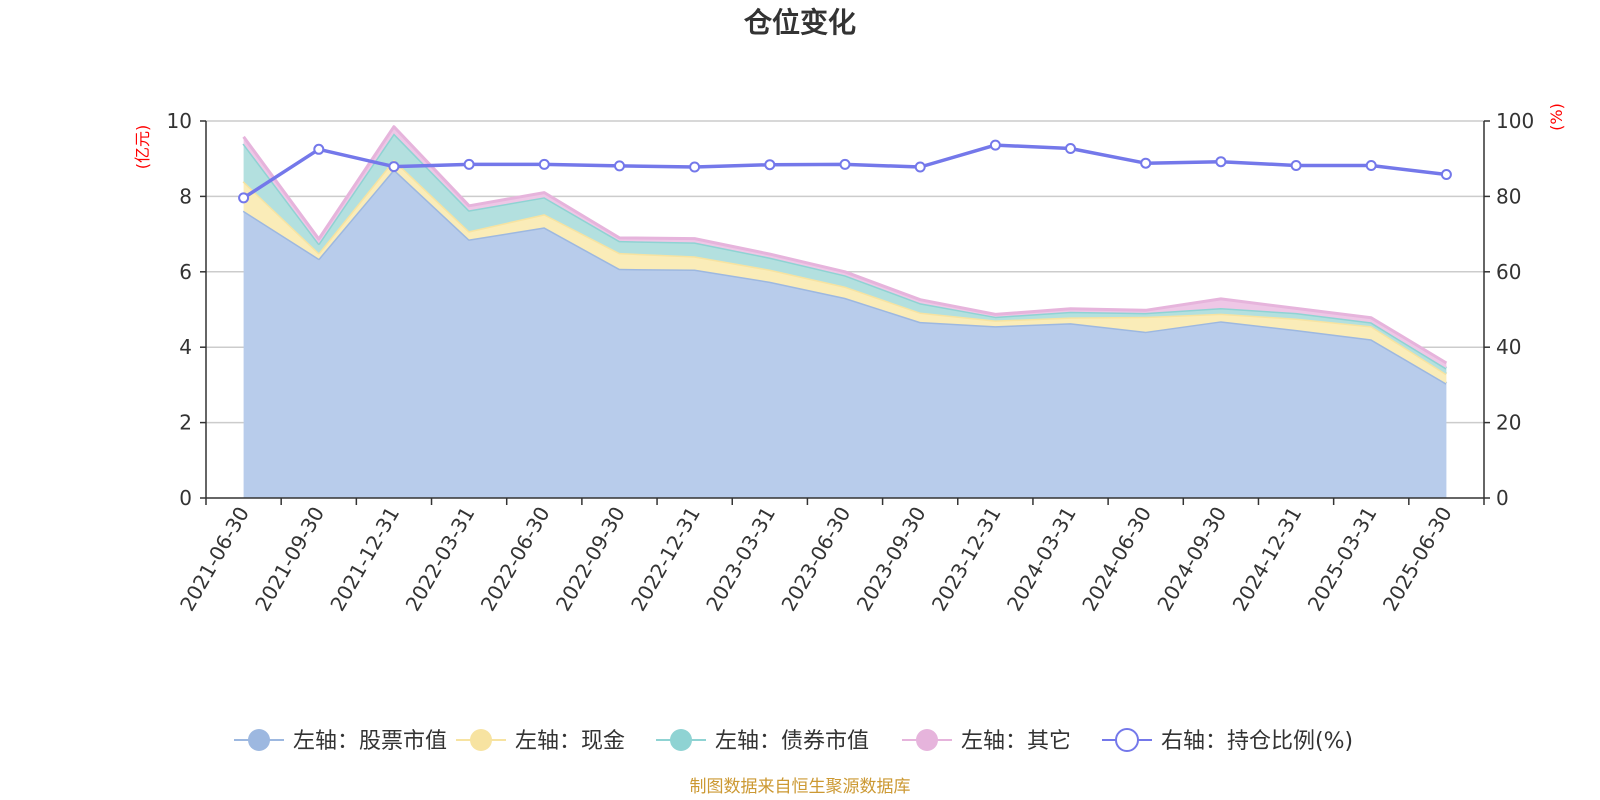  What do you see at coordinates (185, 423) in the screenshot?
I see `left-axis-tick-label: 2` at bounding box center [185, 423].